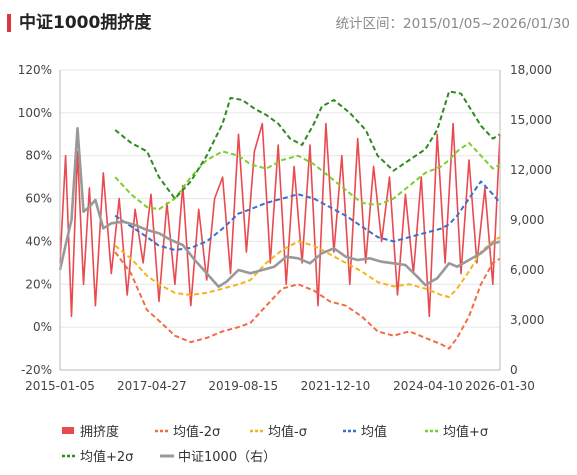 This screenshot has width=577, height=475. What do you see at coordinates (60, 386) in the screenshot?
I see `x-tick-label: 2015-01-05` at bounding box center [60, 386].